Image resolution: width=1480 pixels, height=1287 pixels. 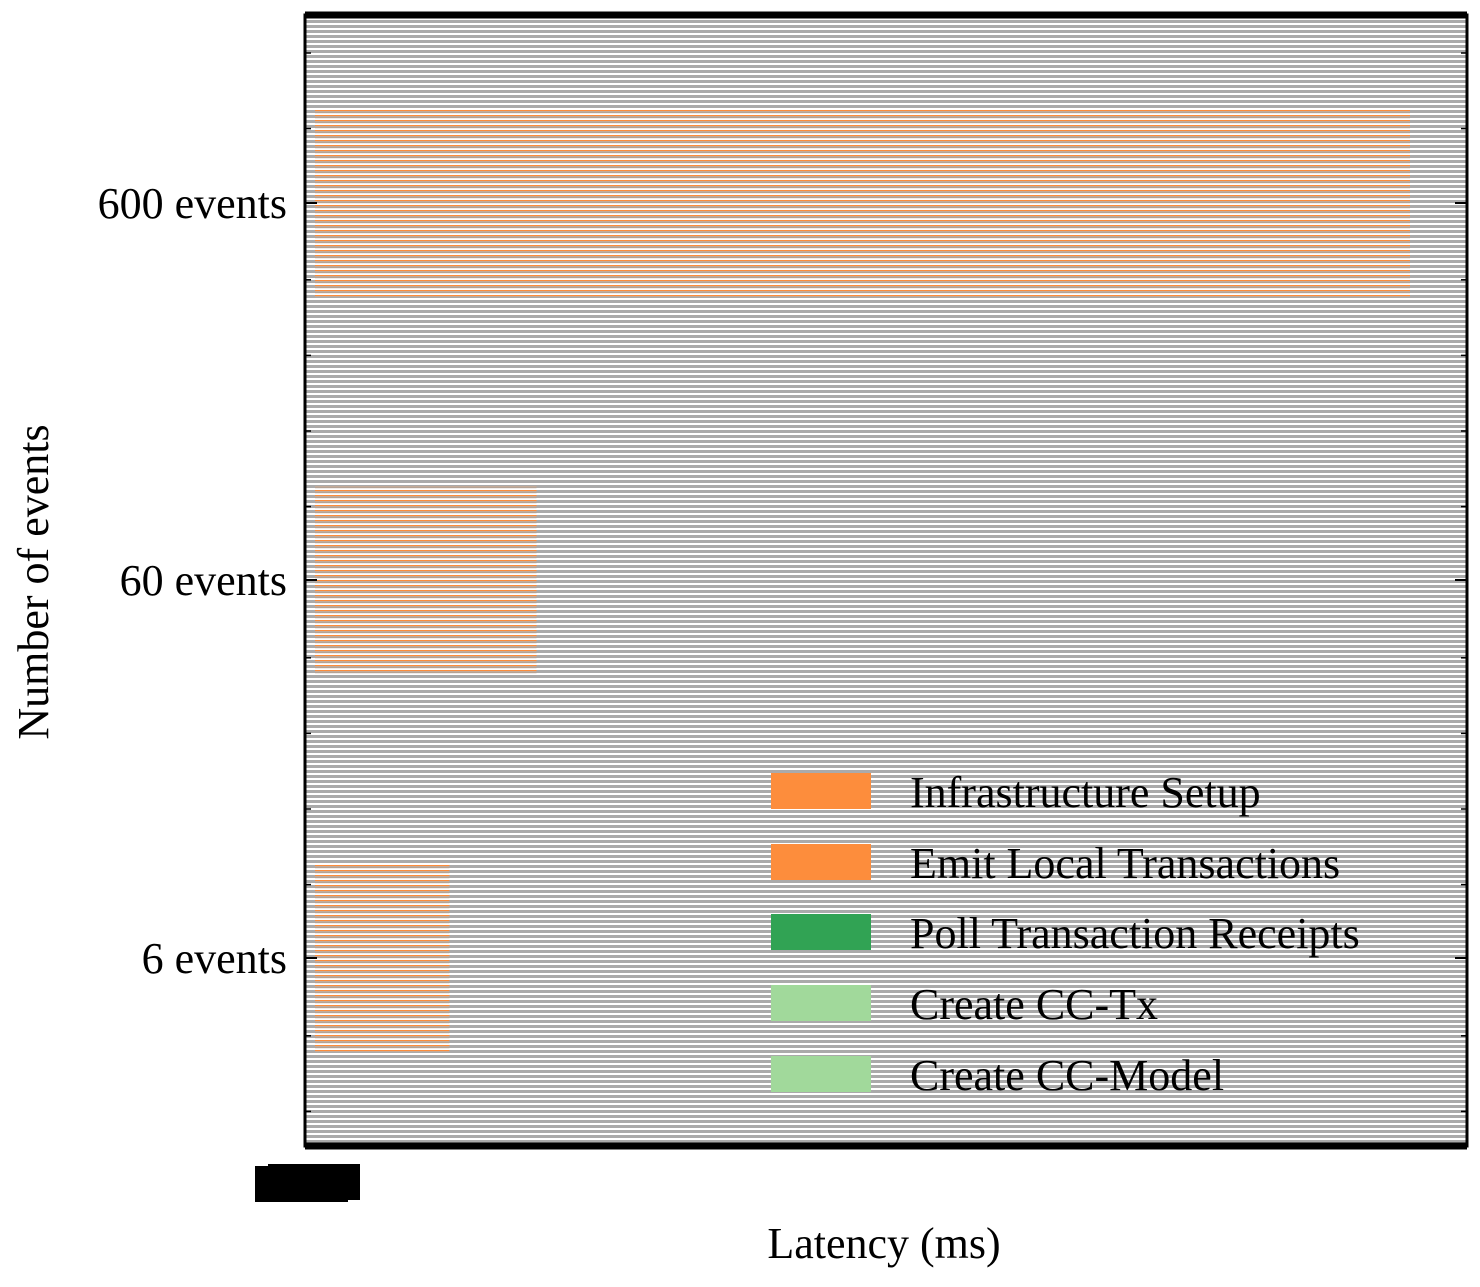 I want to click on legend-label: Emit Local Transactions, so click(x=1125, y=863).